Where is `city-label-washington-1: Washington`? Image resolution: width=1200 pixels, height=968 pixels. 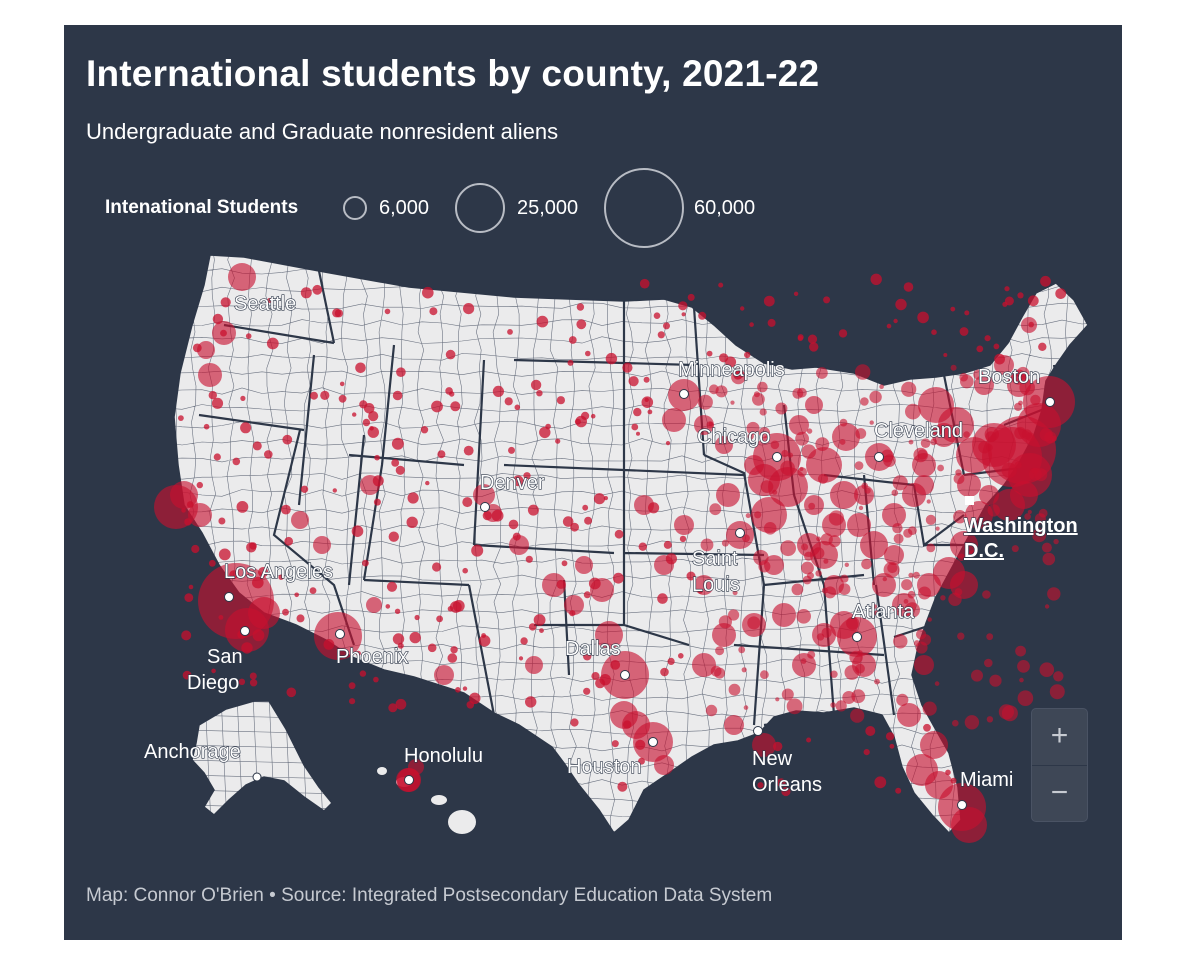
city-label-washington-1: Washington is located at coordinates (1021, 526).